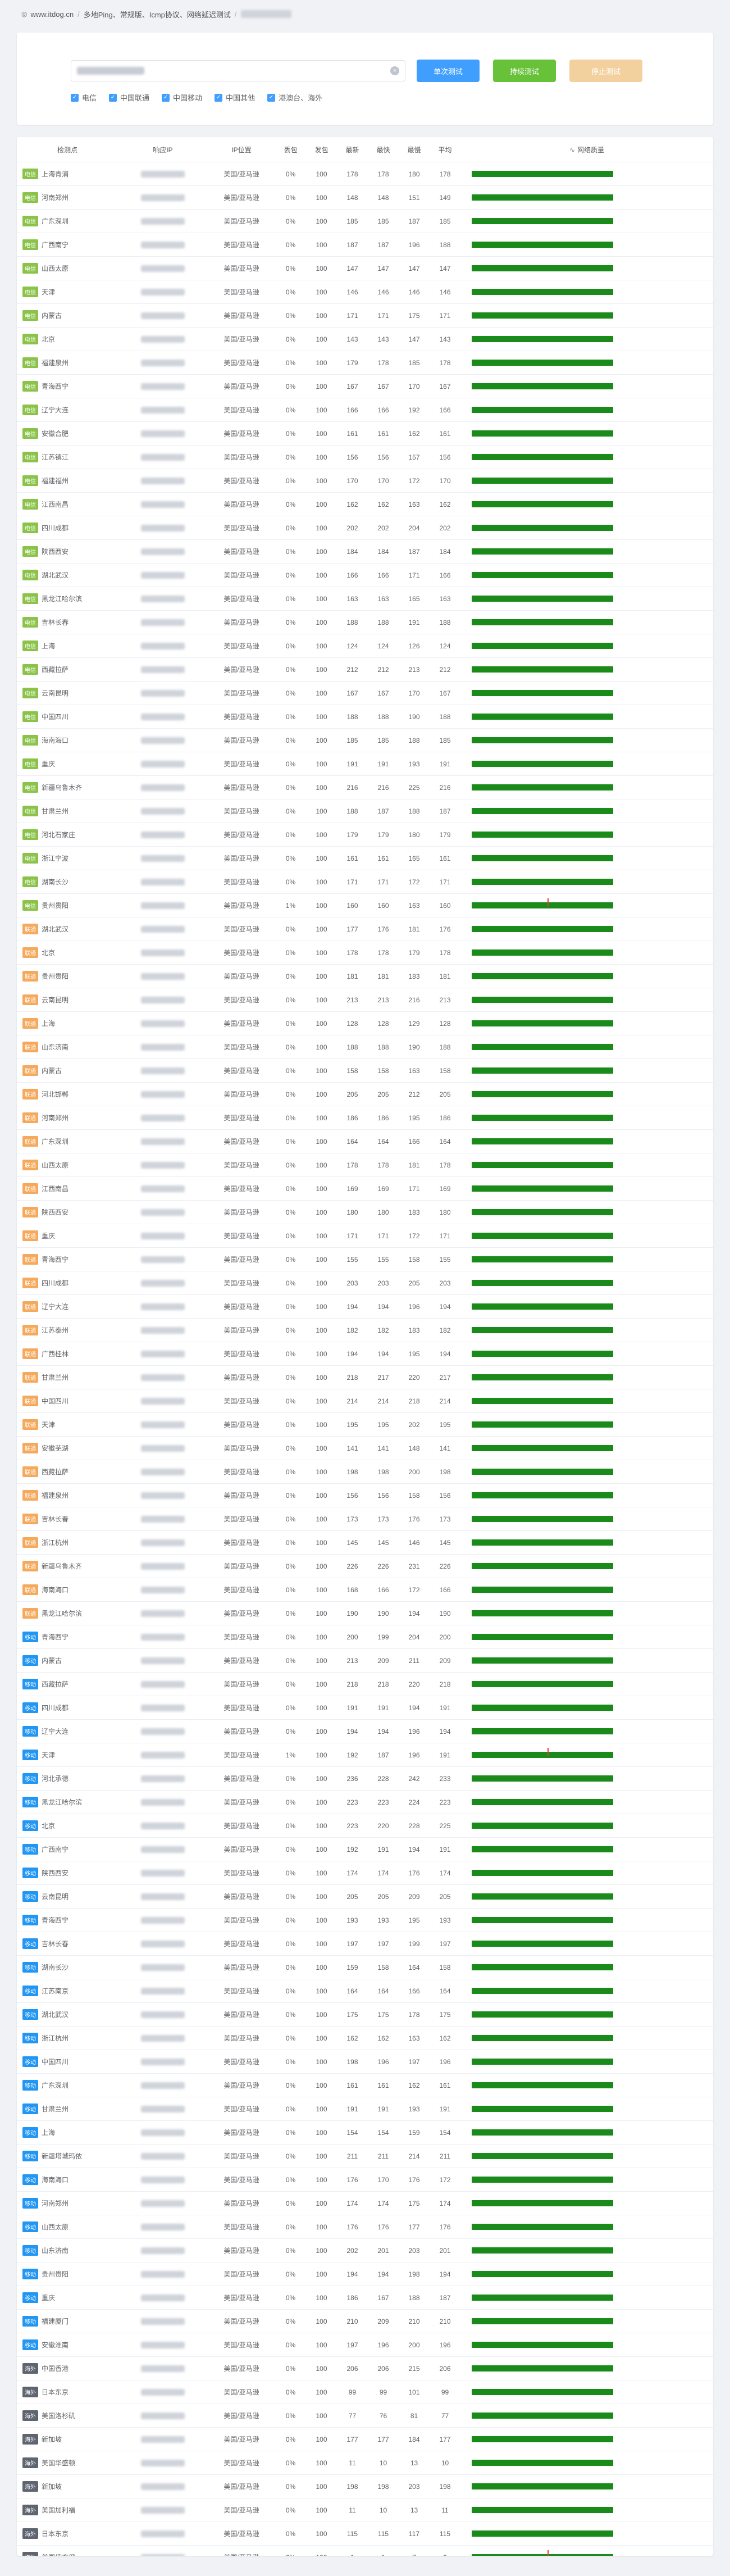 The height and width of the screenshot is (2576, 730). I want to click on header-fastest: 最快, so click(383, 149).